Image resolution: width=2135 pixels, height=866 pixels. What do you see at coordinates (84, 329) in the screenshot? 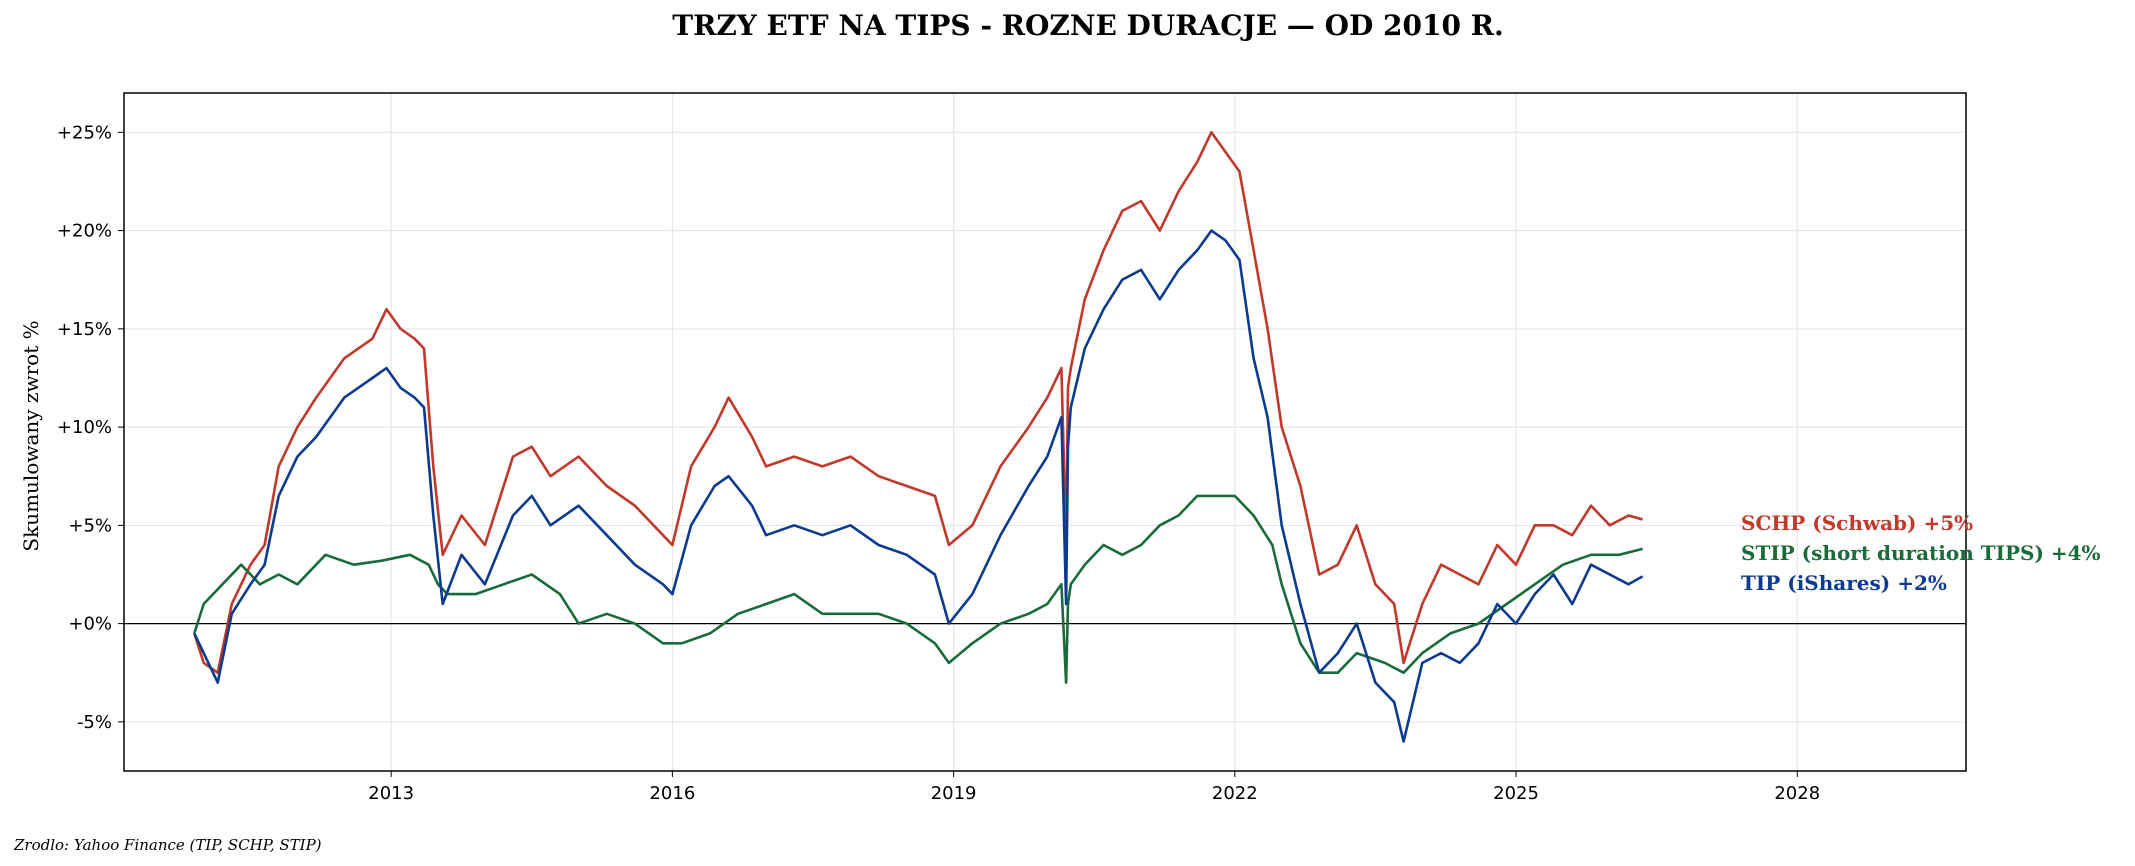
I see `y-tick-label: +15%` at bounding box center [84, 329].